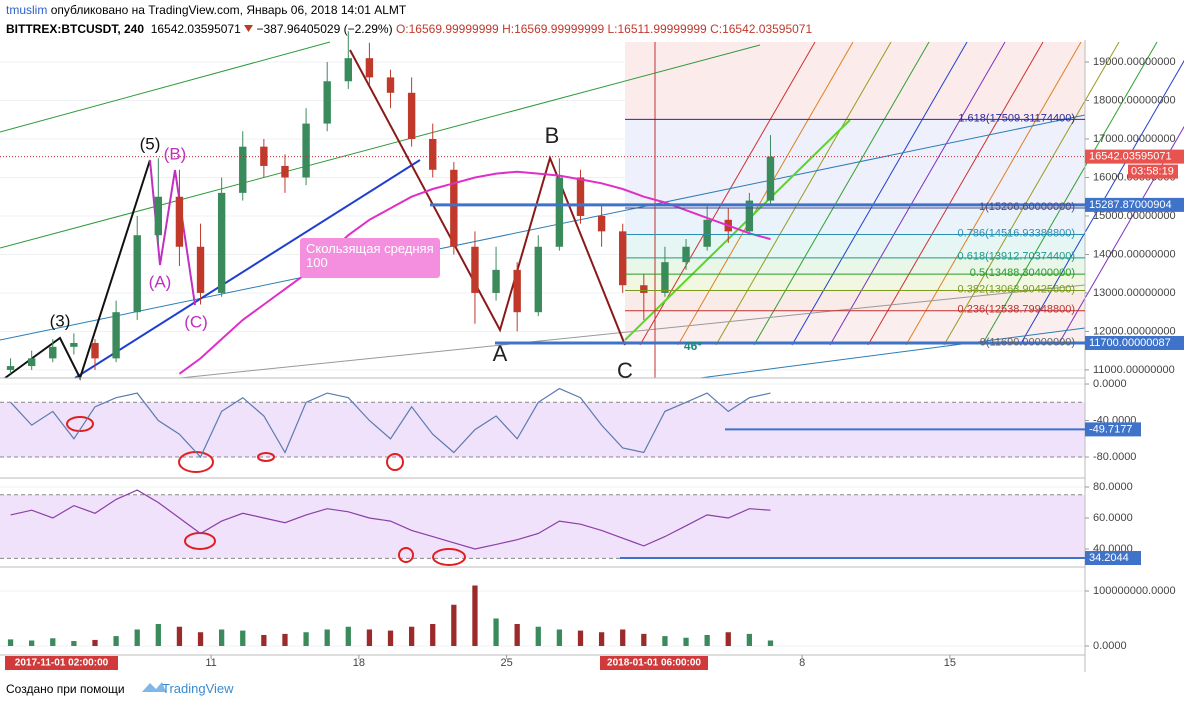 The width and height of the screenshot is (1184, 708). What do you see at coordinates (447, 29) in the screenshot?
I see `open: O:16569.99999999` at bounding box center [447, 29].